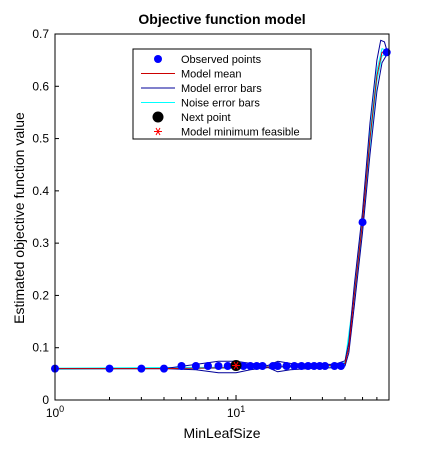 Image resolution: width=430 pixels, height=450 pixels. What do you see at coordinates (240, 133) in the screenshot?
I see `legend-label: Model minimum feasible` at bounding box center [240, 133].